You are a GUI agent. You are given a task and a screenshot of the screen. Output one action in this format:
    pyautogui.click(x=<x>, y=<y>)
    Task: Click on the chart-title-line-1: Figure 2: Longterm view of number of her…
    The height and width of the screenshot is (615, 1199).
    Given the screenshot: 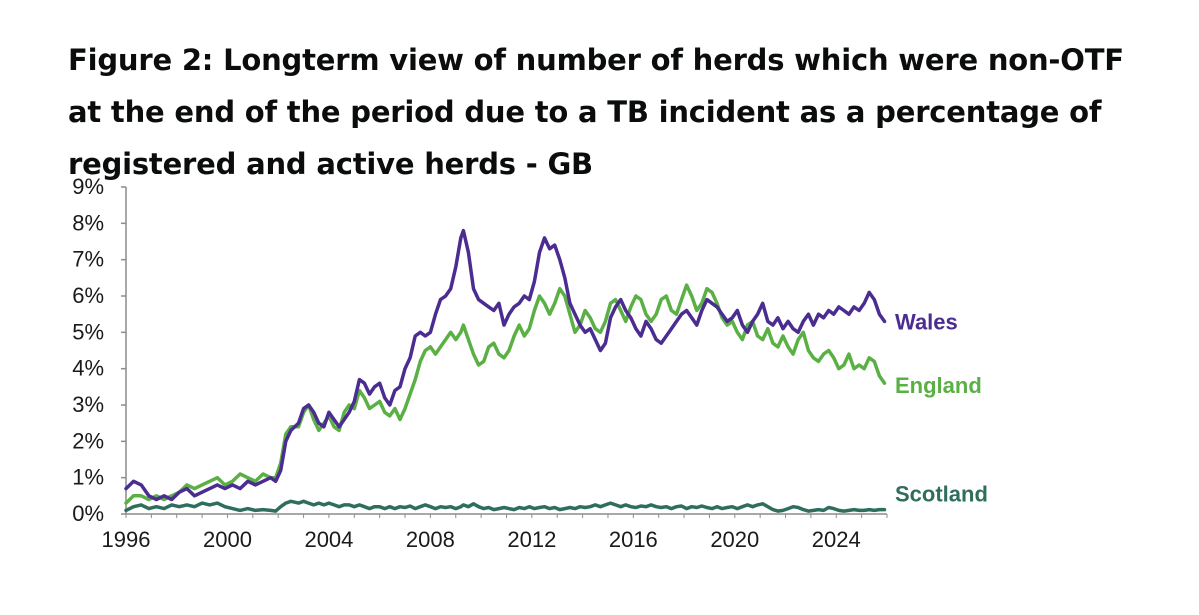 What is the action you would take?
    pyautogui.click(x=596, y=60)
    